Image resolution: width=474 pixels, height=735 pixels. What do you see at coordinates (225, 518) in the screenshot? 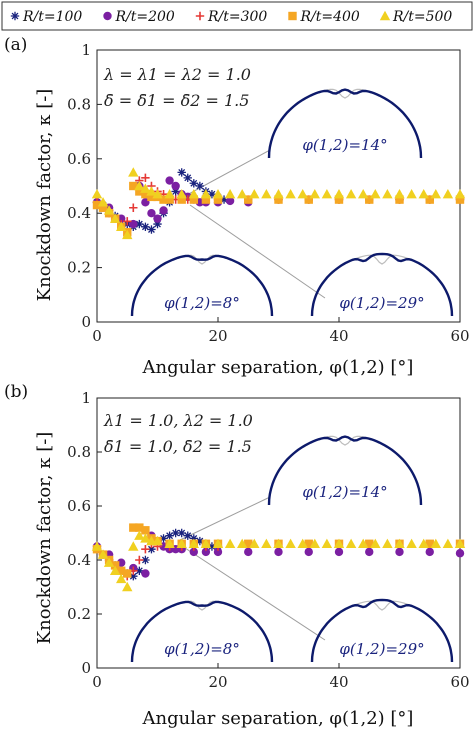
I see `inset-leader-line` at bounding box center [225, 518].